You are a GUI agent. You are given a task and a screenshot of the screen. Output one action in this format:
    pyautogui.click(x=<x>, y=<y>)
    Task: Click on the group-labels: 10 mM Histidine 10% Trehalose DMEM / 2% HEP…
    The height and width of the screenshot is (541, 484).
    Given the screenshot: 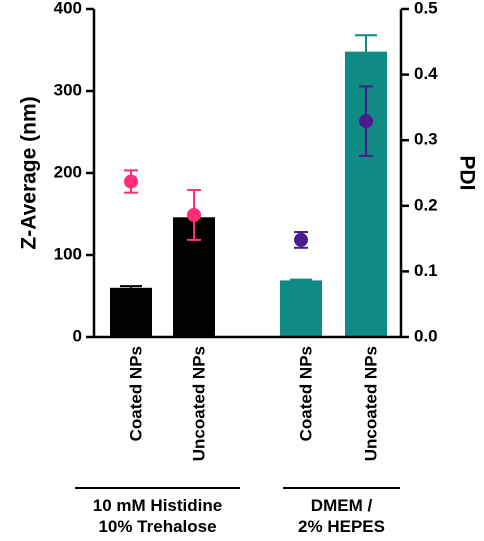 What is the action you would take?
    pyautogui.click(x=237, y=511)
    